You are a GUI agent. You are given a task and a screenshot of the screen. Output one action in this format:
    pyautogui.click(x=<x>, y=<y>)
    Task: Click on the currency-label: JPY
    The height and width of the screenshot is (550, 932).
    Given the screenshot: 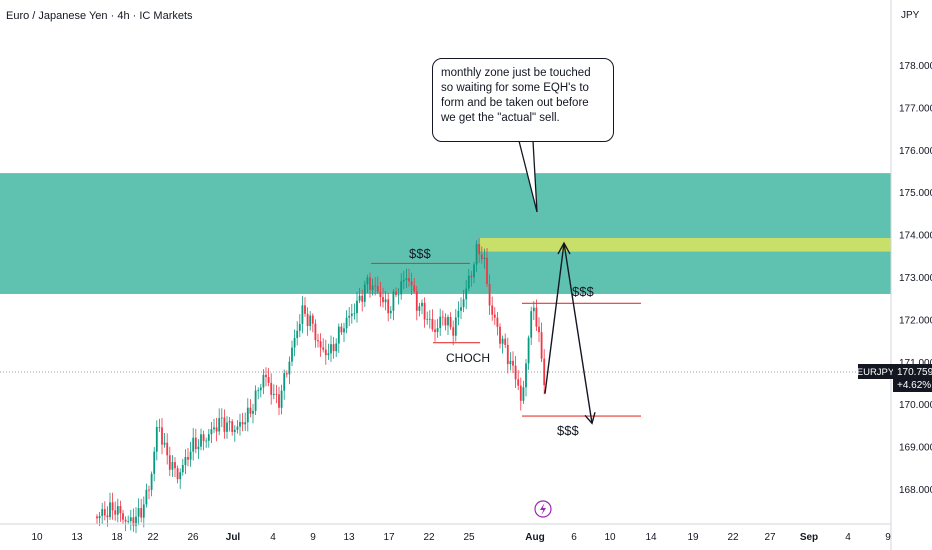 What is the action you would take?
    pyautogui.click(x=910, y=15)
    